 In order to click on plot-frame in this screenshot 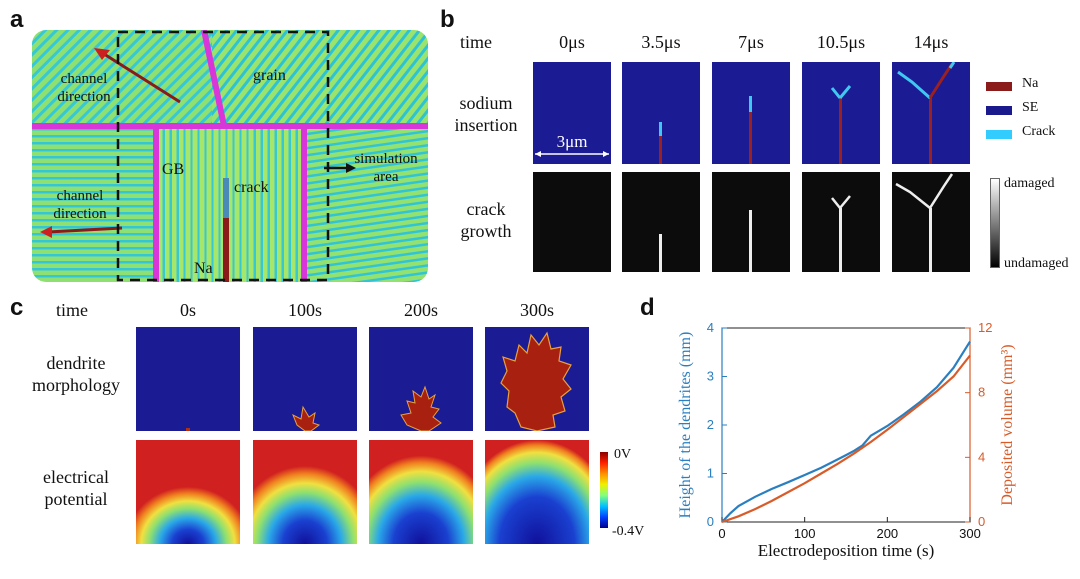, I will do `click(846, 425)`.